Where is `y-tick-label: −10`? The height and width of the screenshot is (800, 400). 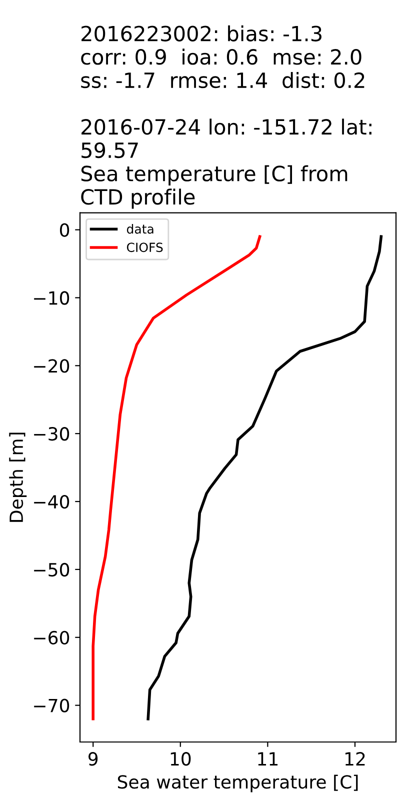 y-tick-label: −10 is located at coordinates (52, 298).